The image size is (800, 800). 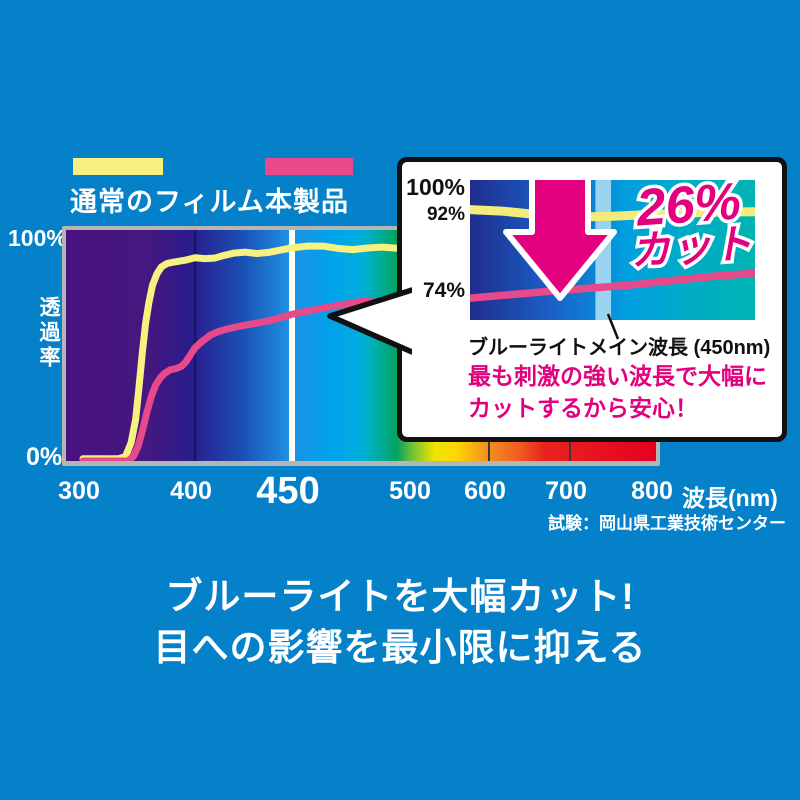 What do you see at coordinates (667, 523) in the screenshot?
I see `test-source-note: 試験：岡山県工業技術センター` at bounding box center [667, 523].